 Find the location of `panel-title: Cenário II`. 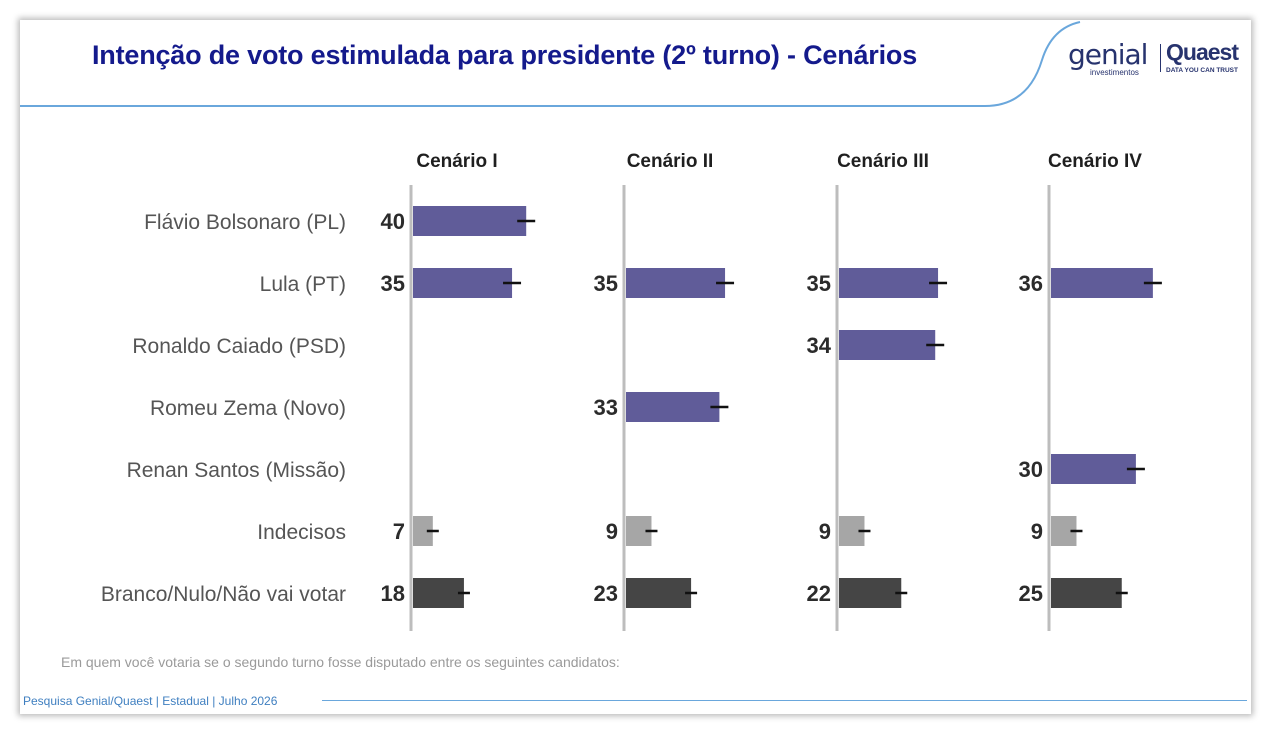

panel-title: Cenário II is located at coordinates (670, 161).